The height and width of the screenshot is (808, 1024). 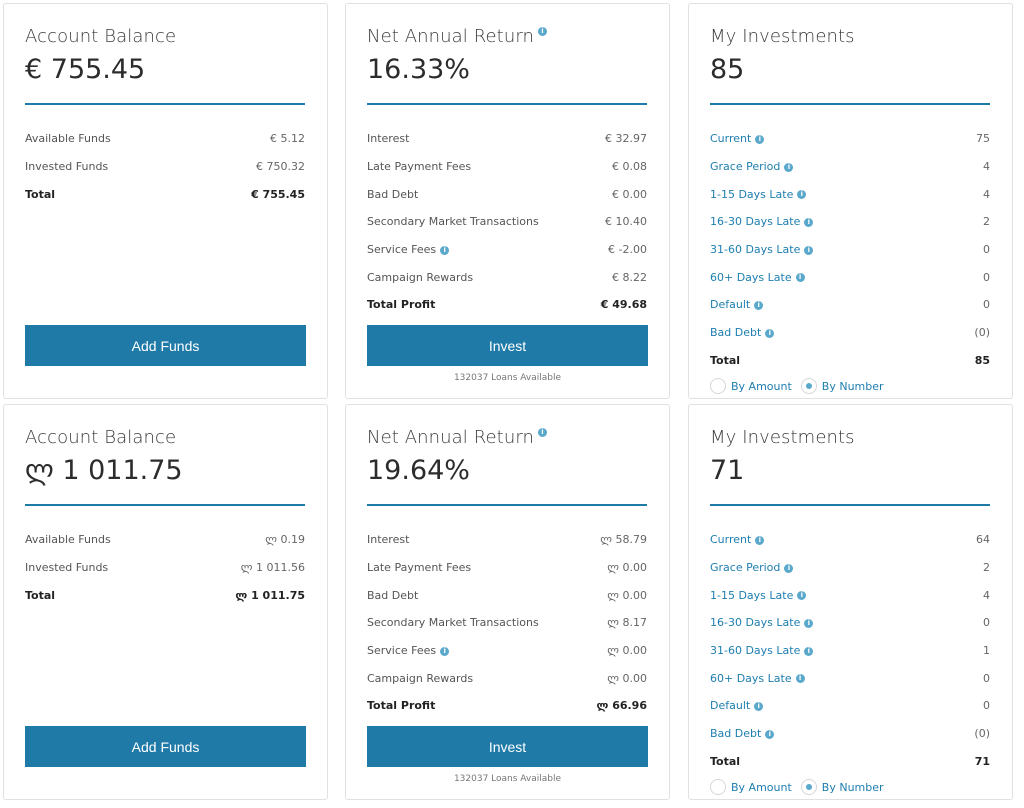 I want to click on investments-count: 85, so click(x=727, y=69).